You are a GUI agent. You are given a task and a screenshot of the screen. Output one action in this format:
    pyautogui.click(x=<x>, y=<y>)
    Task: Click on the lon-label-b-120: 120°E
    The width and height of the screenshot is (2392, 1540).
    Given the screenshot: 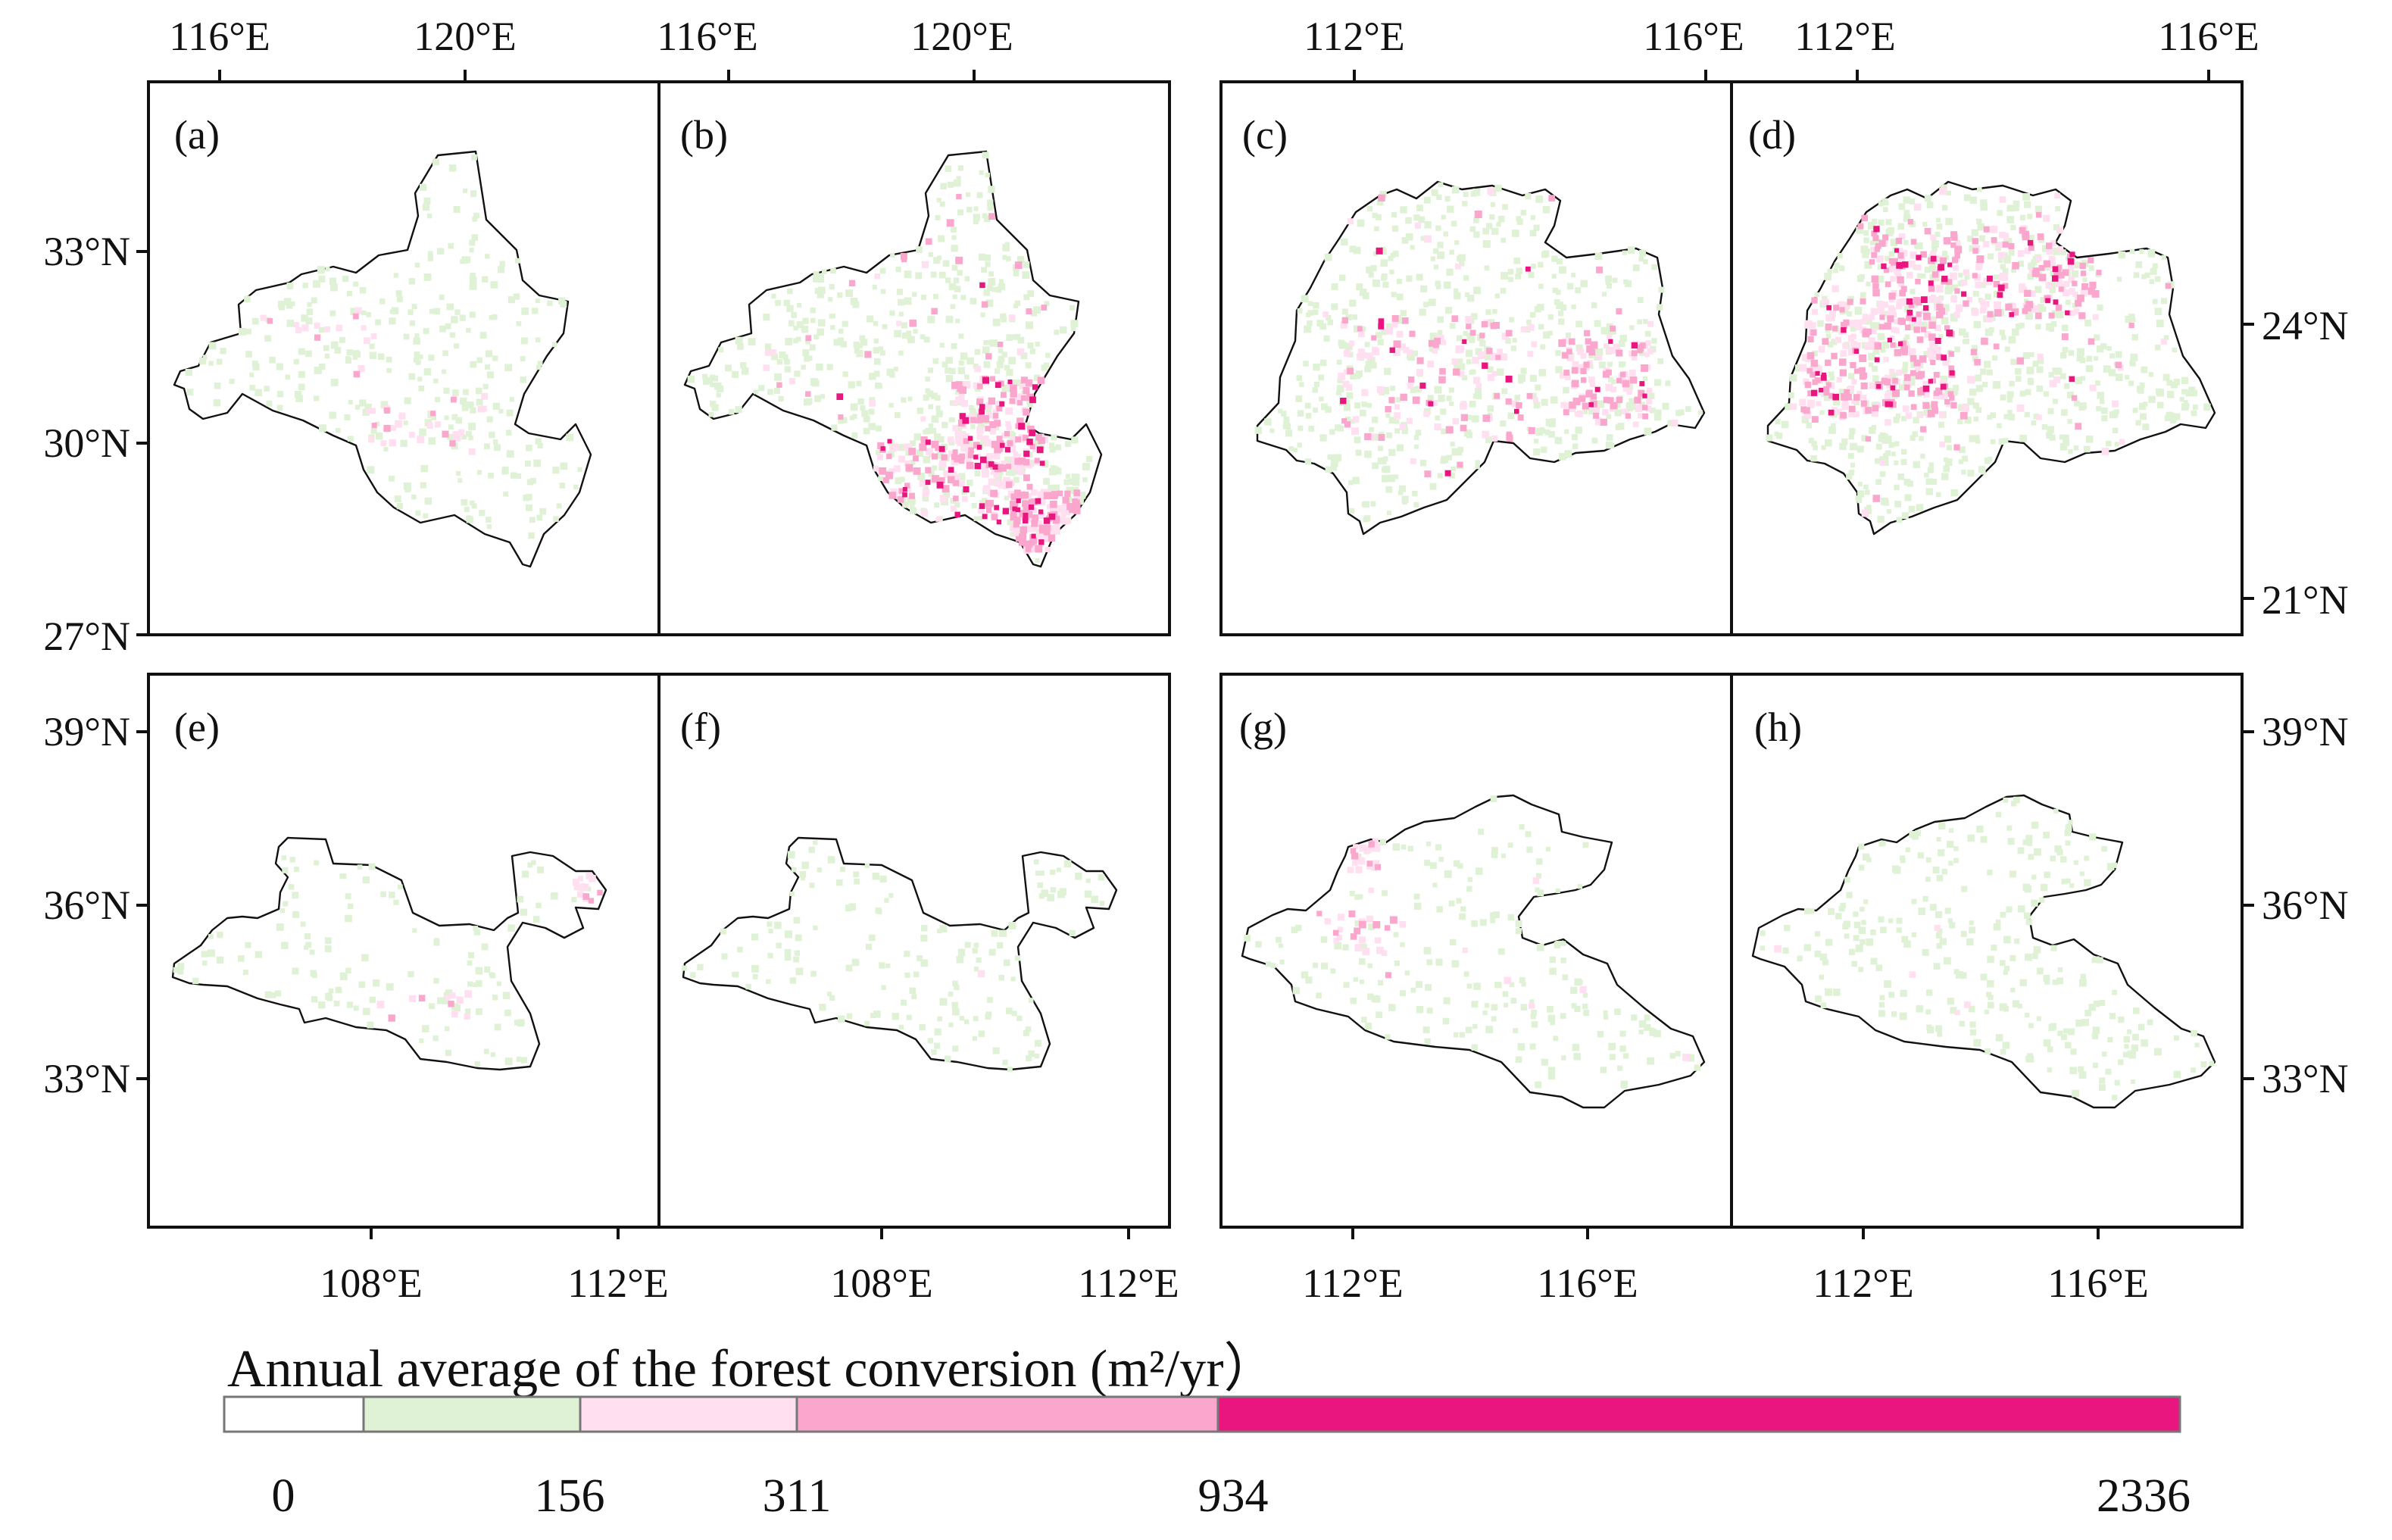 What is the action you would take?
    pyautogui.click(x=961, y=36)
    